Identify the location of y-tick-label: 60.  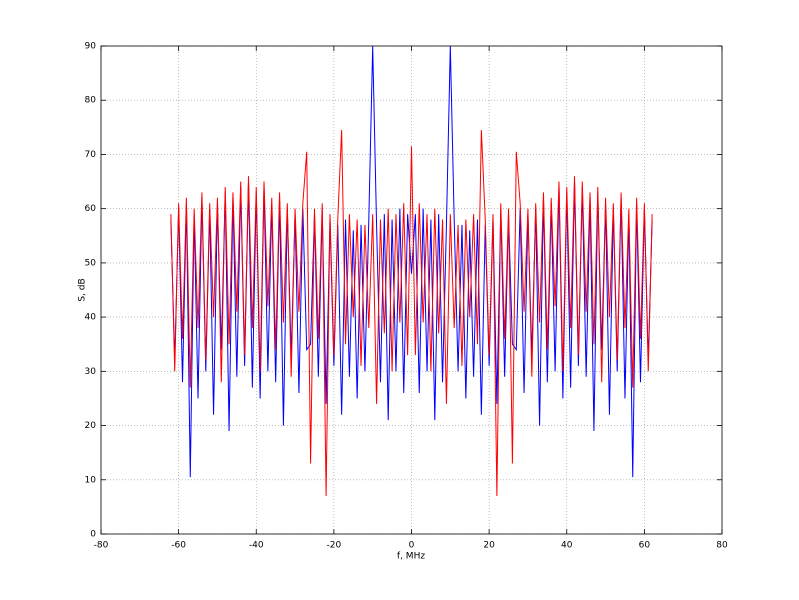
(91, 209).